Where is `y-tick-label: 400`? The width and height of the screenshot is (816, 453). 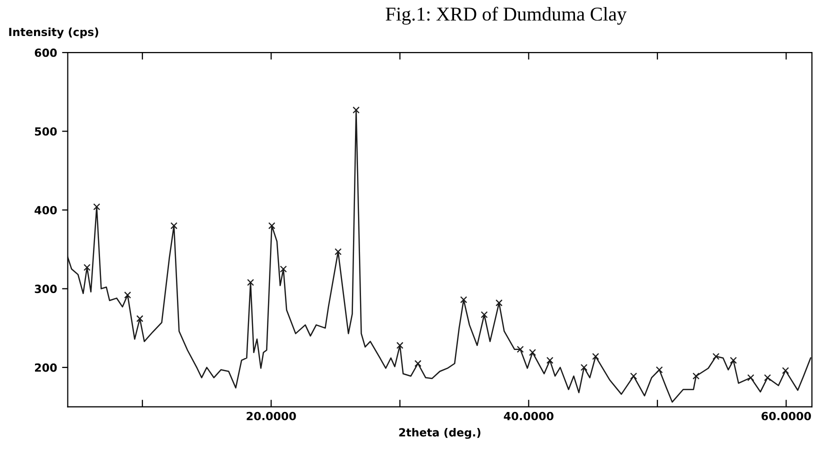
y-tick-label: 400 is located at coordinates (45, 210).